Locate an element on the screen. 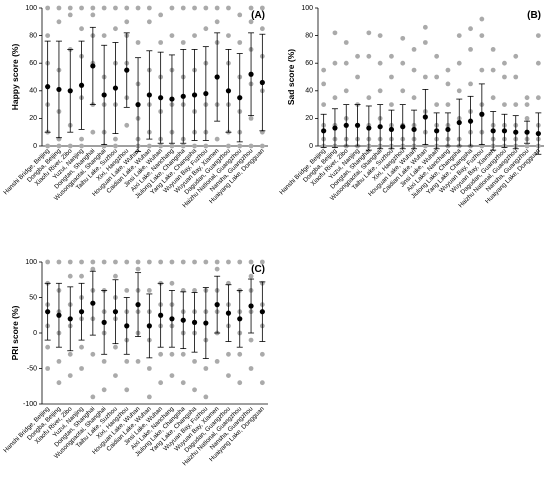 The image size is (550, 477). panel-label: (B) is located at coordinates (534, 15).